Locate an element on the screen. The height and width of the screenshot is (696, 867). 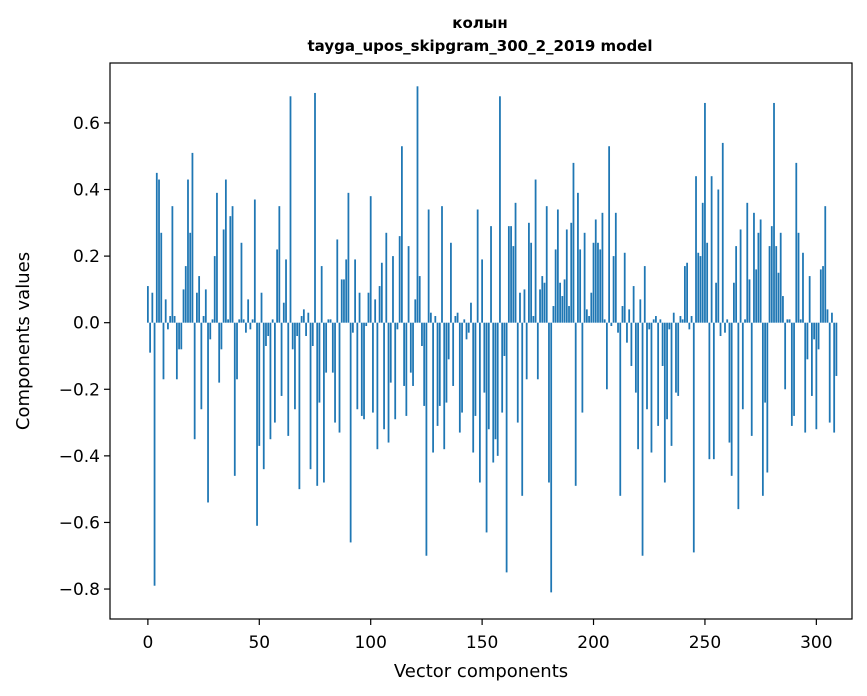
x-tick-label: 50 is located at coordinates (259, 643).